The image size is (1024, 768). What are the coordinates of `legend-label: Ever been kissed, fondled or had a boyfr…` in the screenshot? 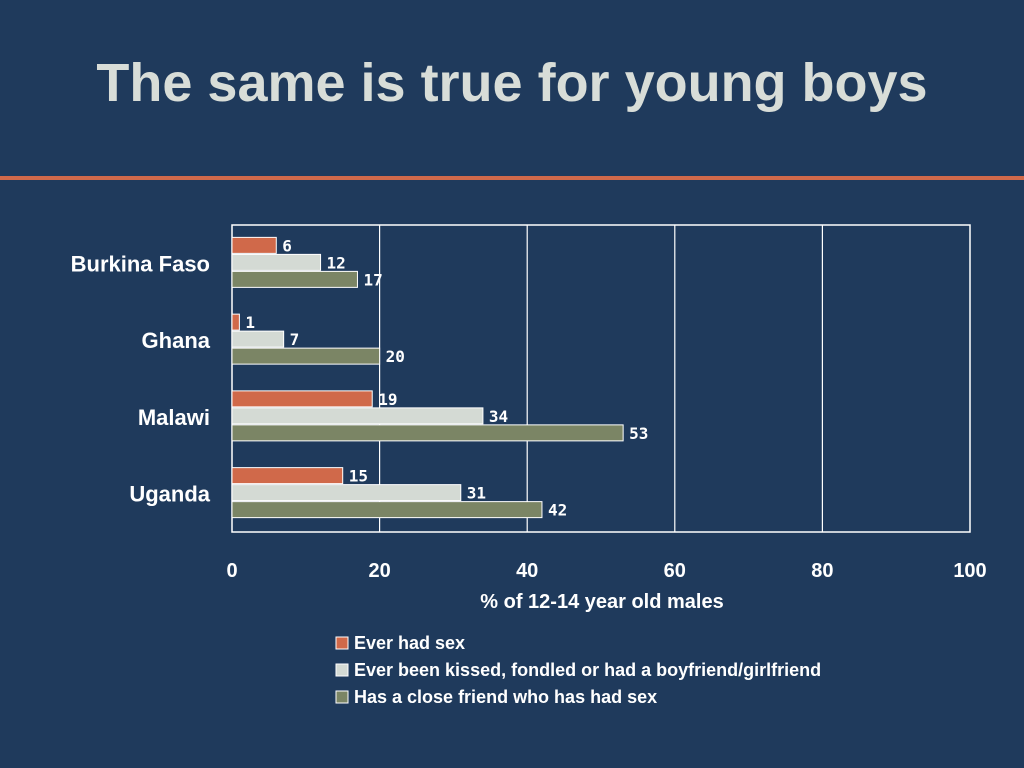 It's located at (587, 670).